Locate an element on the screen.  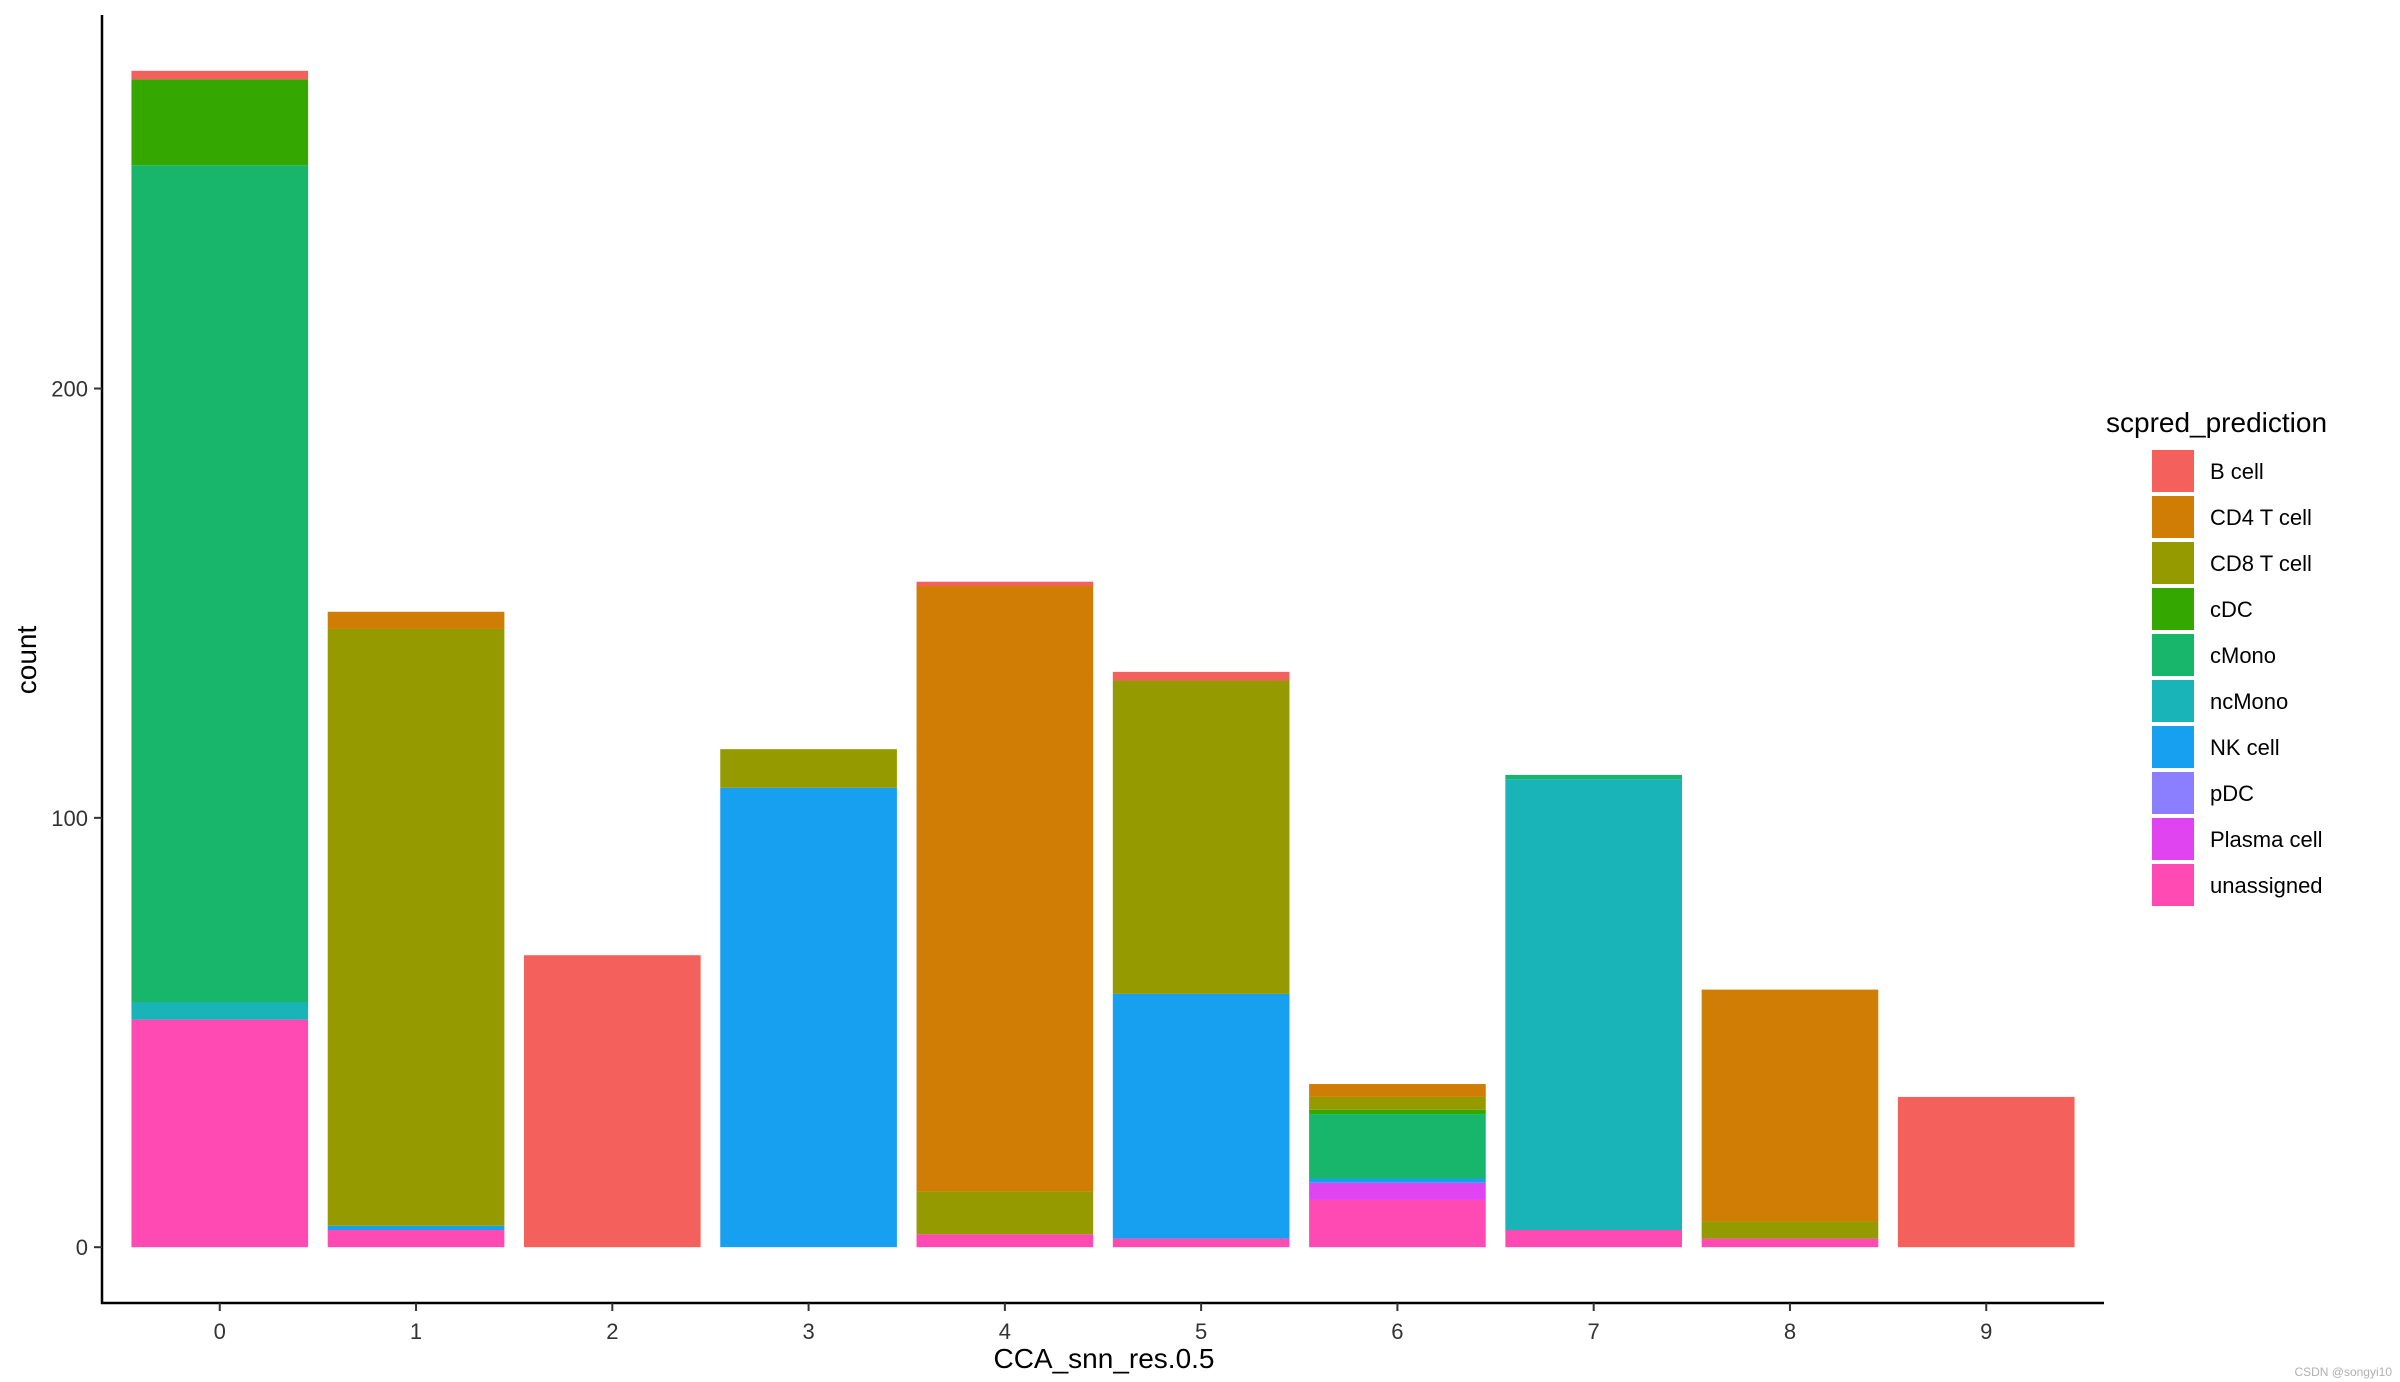
bar-segment-8-cd8-t-cell is located at coordinates (1790, 1230).